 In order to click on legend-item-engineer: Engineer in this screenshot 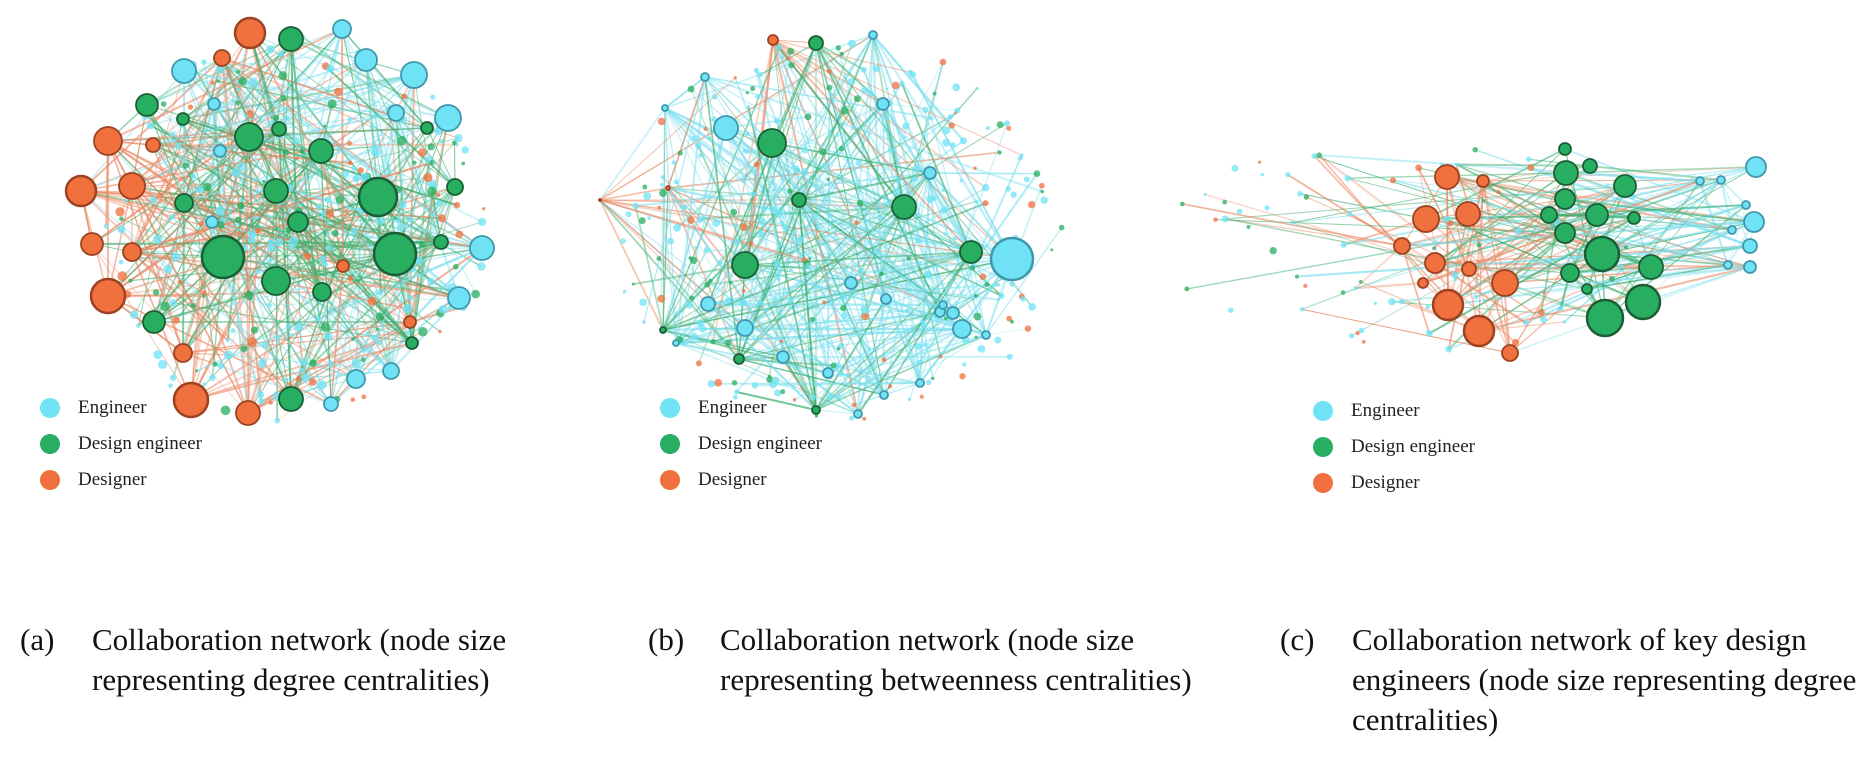, I will do `click(741, 408)`.